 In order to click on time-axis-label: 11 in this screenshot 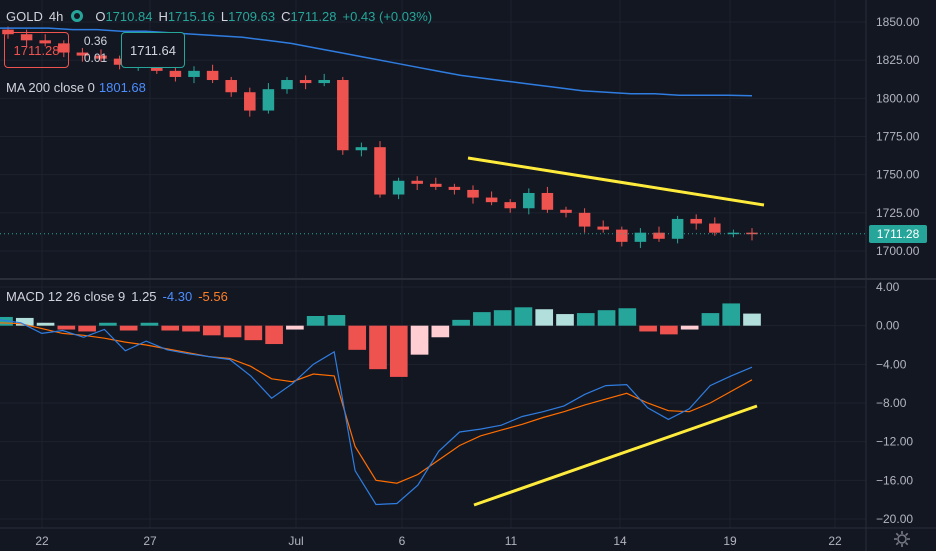, I will do `click(511, 541)`.